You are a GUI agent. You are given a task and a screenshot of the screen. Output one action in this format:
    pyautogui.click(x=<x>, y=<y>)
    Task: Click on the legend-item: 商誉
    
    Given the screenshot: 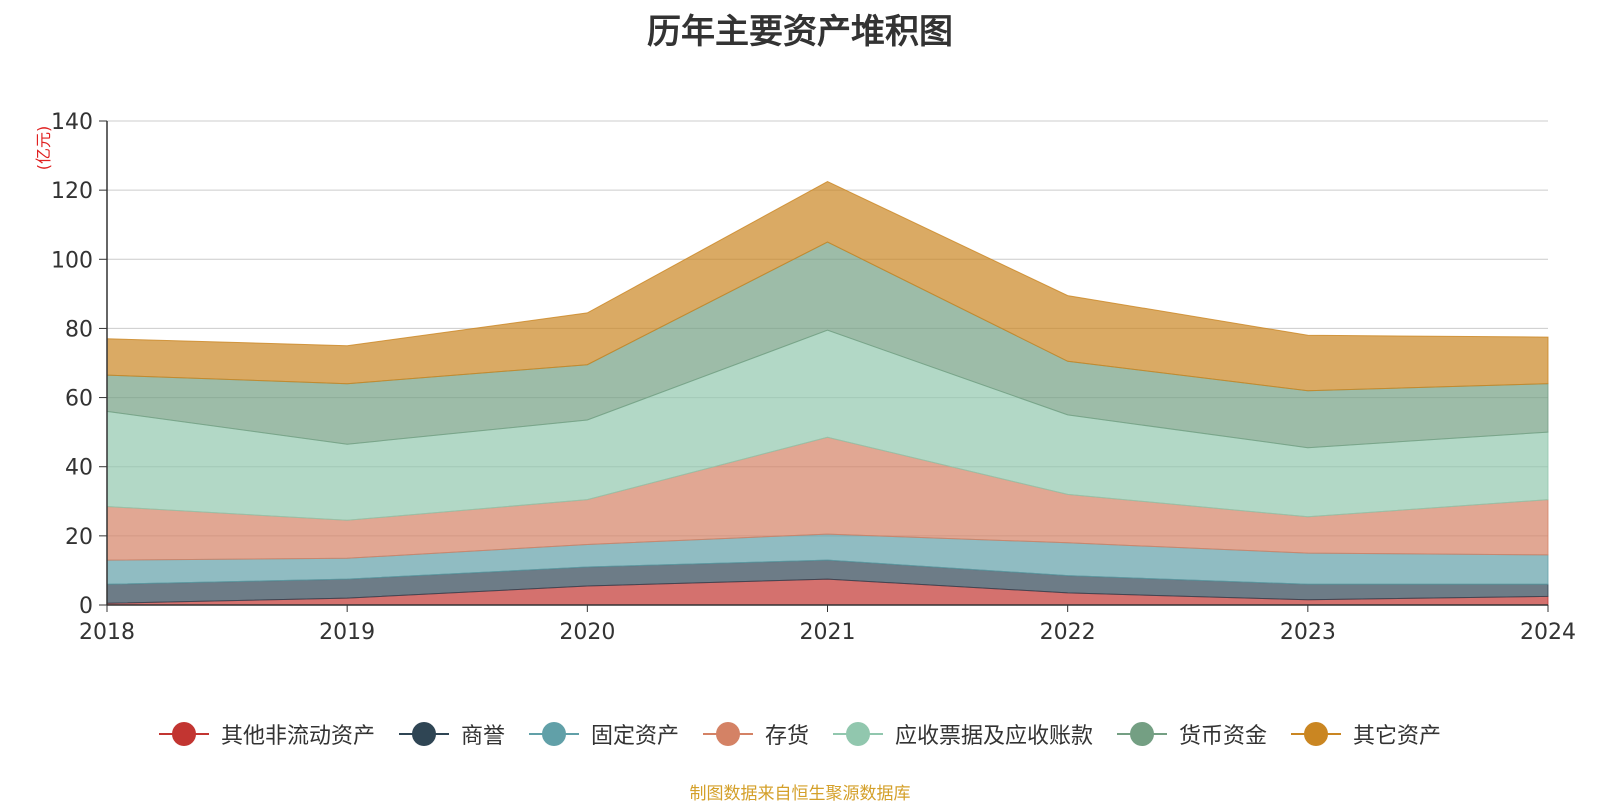 What is the action you would take?
    pyautogui.click(x=451, y=734)
    